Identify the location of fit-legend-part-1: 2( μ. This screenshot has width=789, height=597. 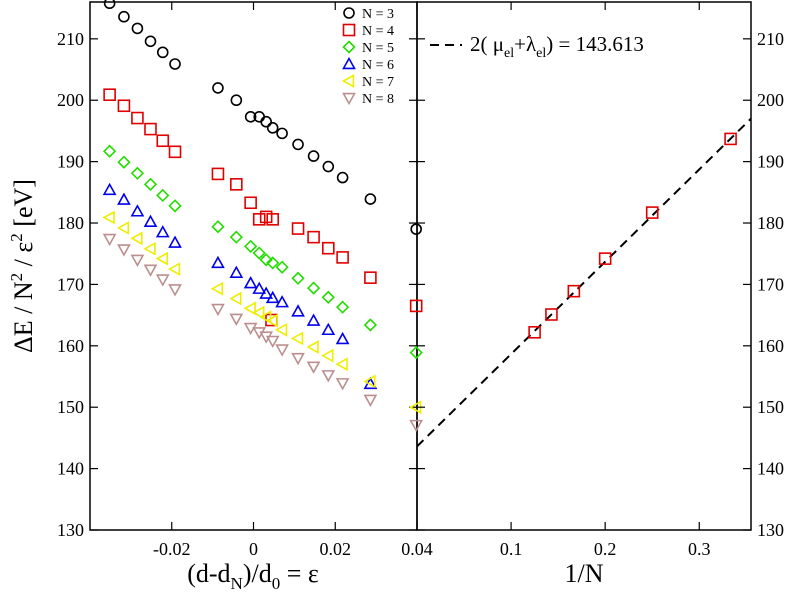
(487, 44).